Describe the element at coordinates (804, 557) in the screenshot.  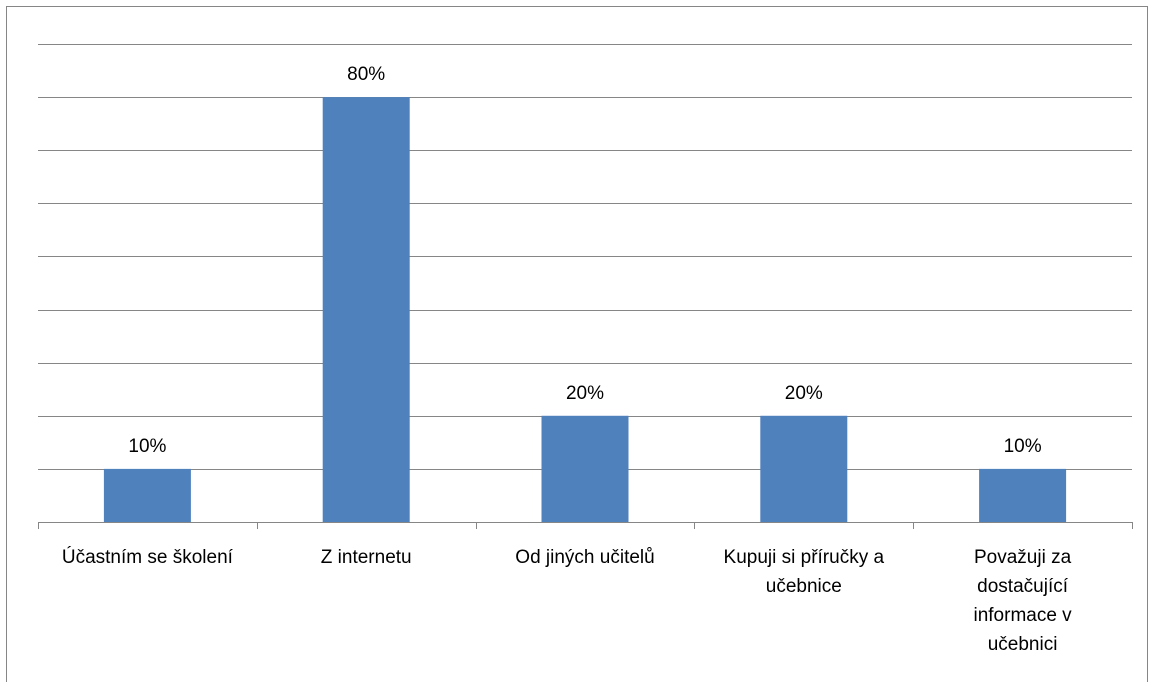
I see `x-tick-label-line: Kupuji si příručky a` at that location.